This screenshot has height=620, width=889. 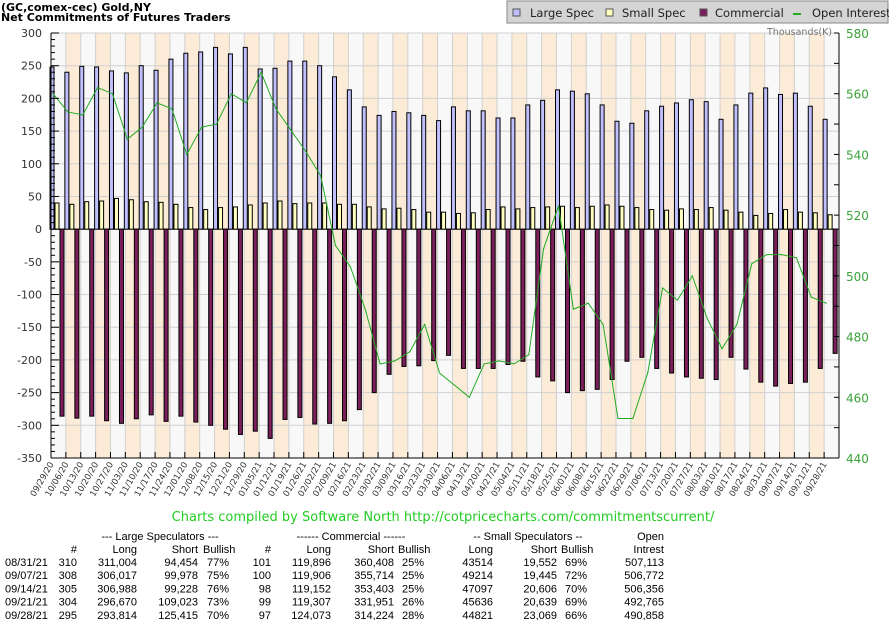 I want to click on table-cell: 100, so click(x=262, y=576).